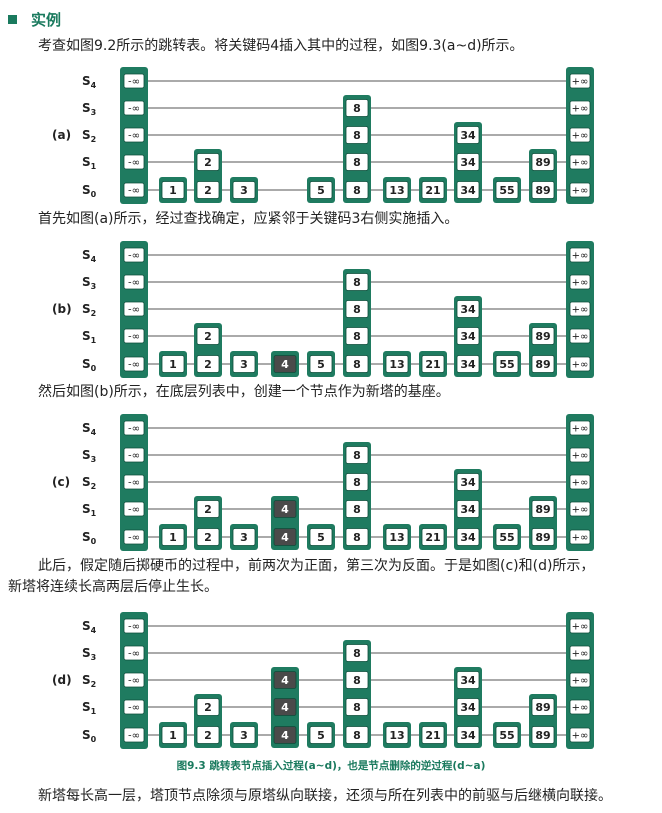 Image resolution: width=662 pixels, height=813 pixels. What do you see at coordinates (113, 587) in the screenshot?
I see `paragraph-c-line2: 新塔将连续长高两层后停止生长。` at bounding box center [113, 587].